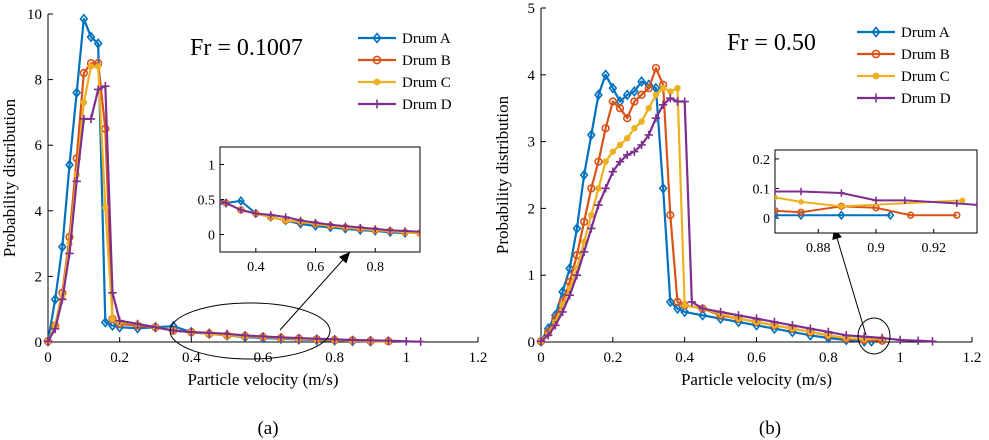 The width and height of the screenshot is (989, 440). What do you see at coordinates (770, 428) in the screenshot?
I see `caption-b: (b)` at bounding box center [770, 428].